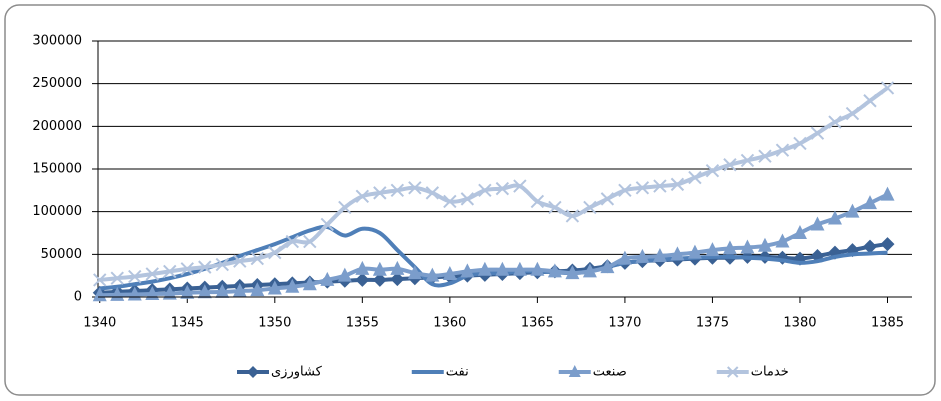 The height and width of the screenshot is (401, 941). I want to click on x-tick-label: 1375, so click(712, 323).